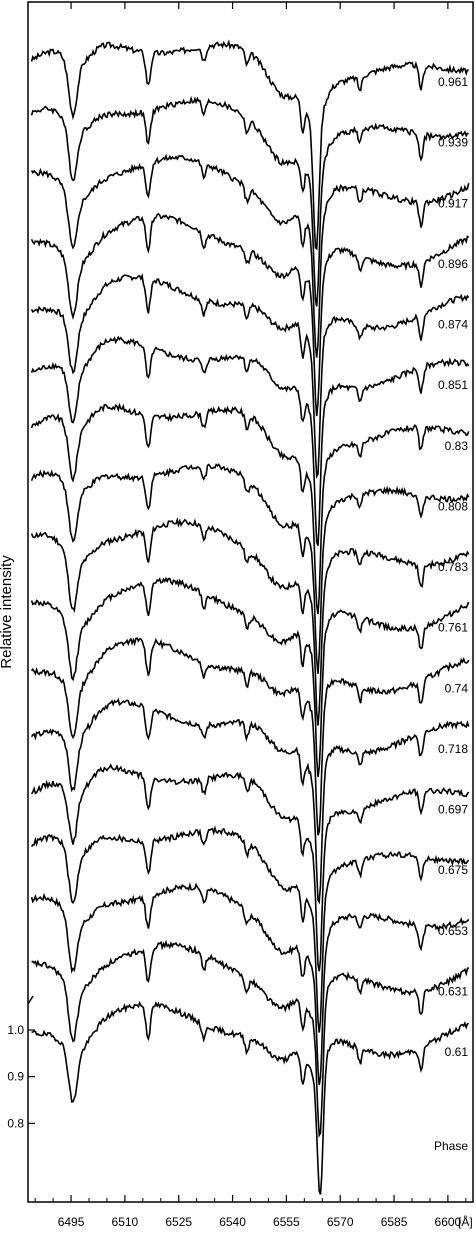 This screenshot has height=1234, width=476. I want to click on x-tick-label: 6525, so click(178, 1222).